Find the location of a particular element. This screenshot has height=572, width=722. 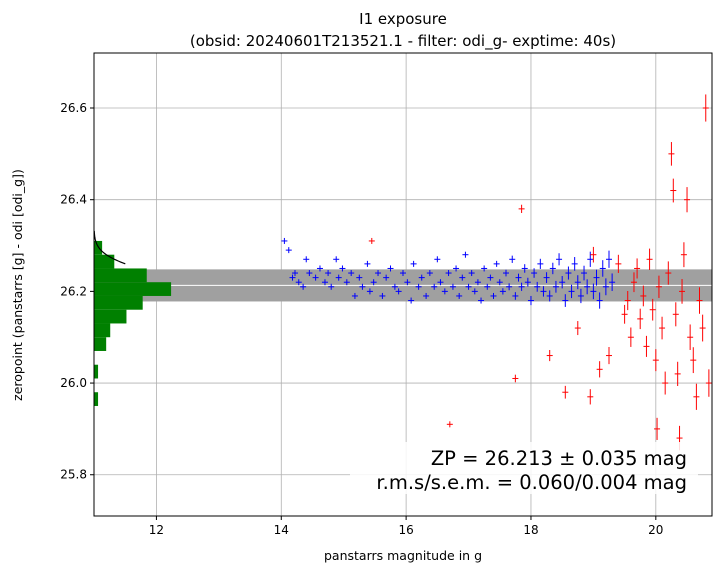

x-tick-label: 16 is located at coordinates (405, 530).